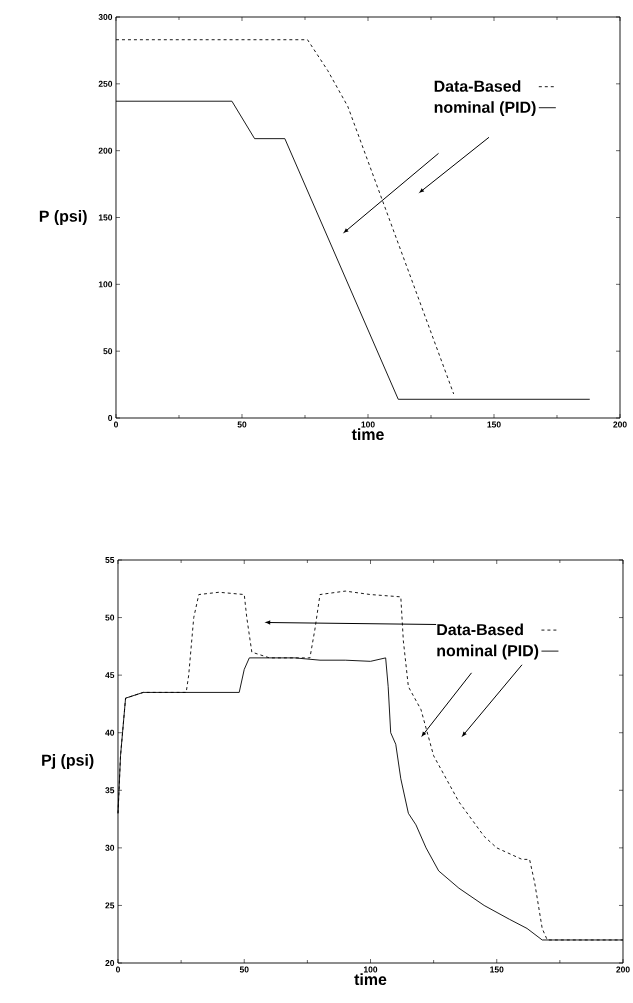 The height and width of the screenshot is (1003, 633). Describe the element at coordinates (110, 905) in the screenshot. I see `y-tick-label: 25` at that location.